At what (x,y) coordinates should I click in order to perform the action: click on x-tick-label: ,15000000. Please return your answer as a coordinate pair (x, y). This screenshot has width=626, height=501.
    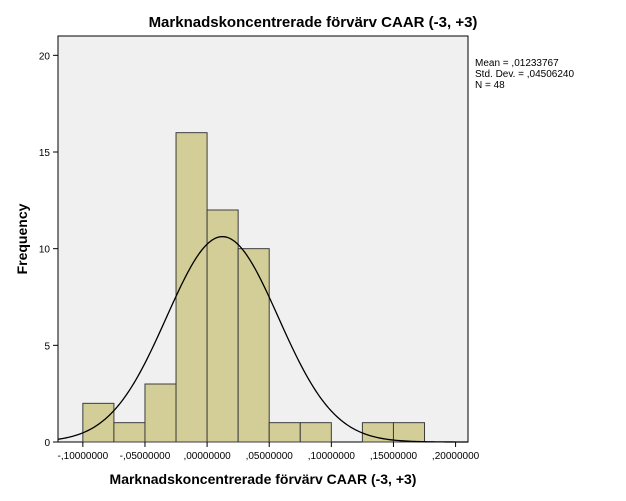
    Looking at the image, I should click on (394, 456).